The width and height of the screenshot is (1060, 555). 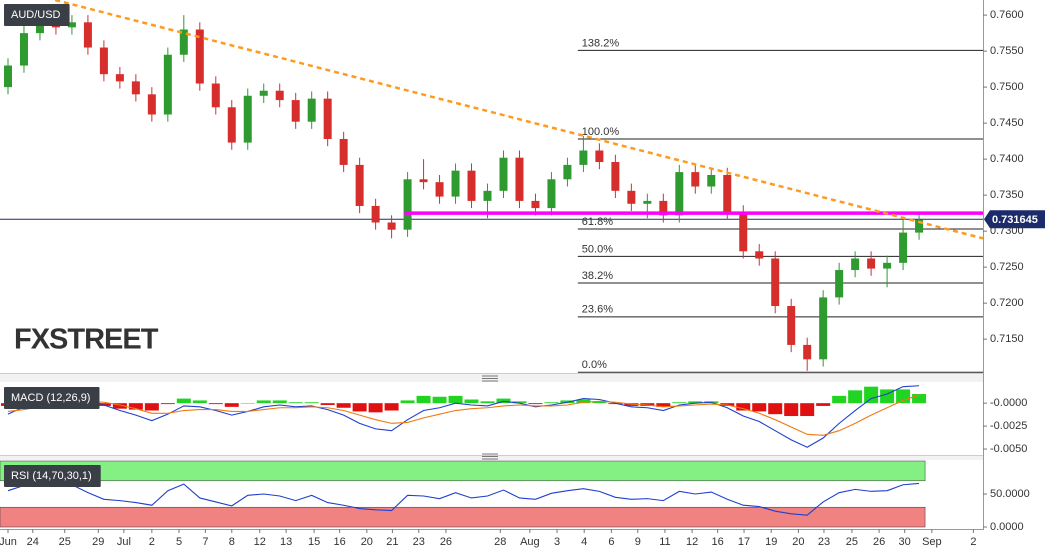 I want to click on y-tick-label: -0.0025, so click(x=1008, y=426).